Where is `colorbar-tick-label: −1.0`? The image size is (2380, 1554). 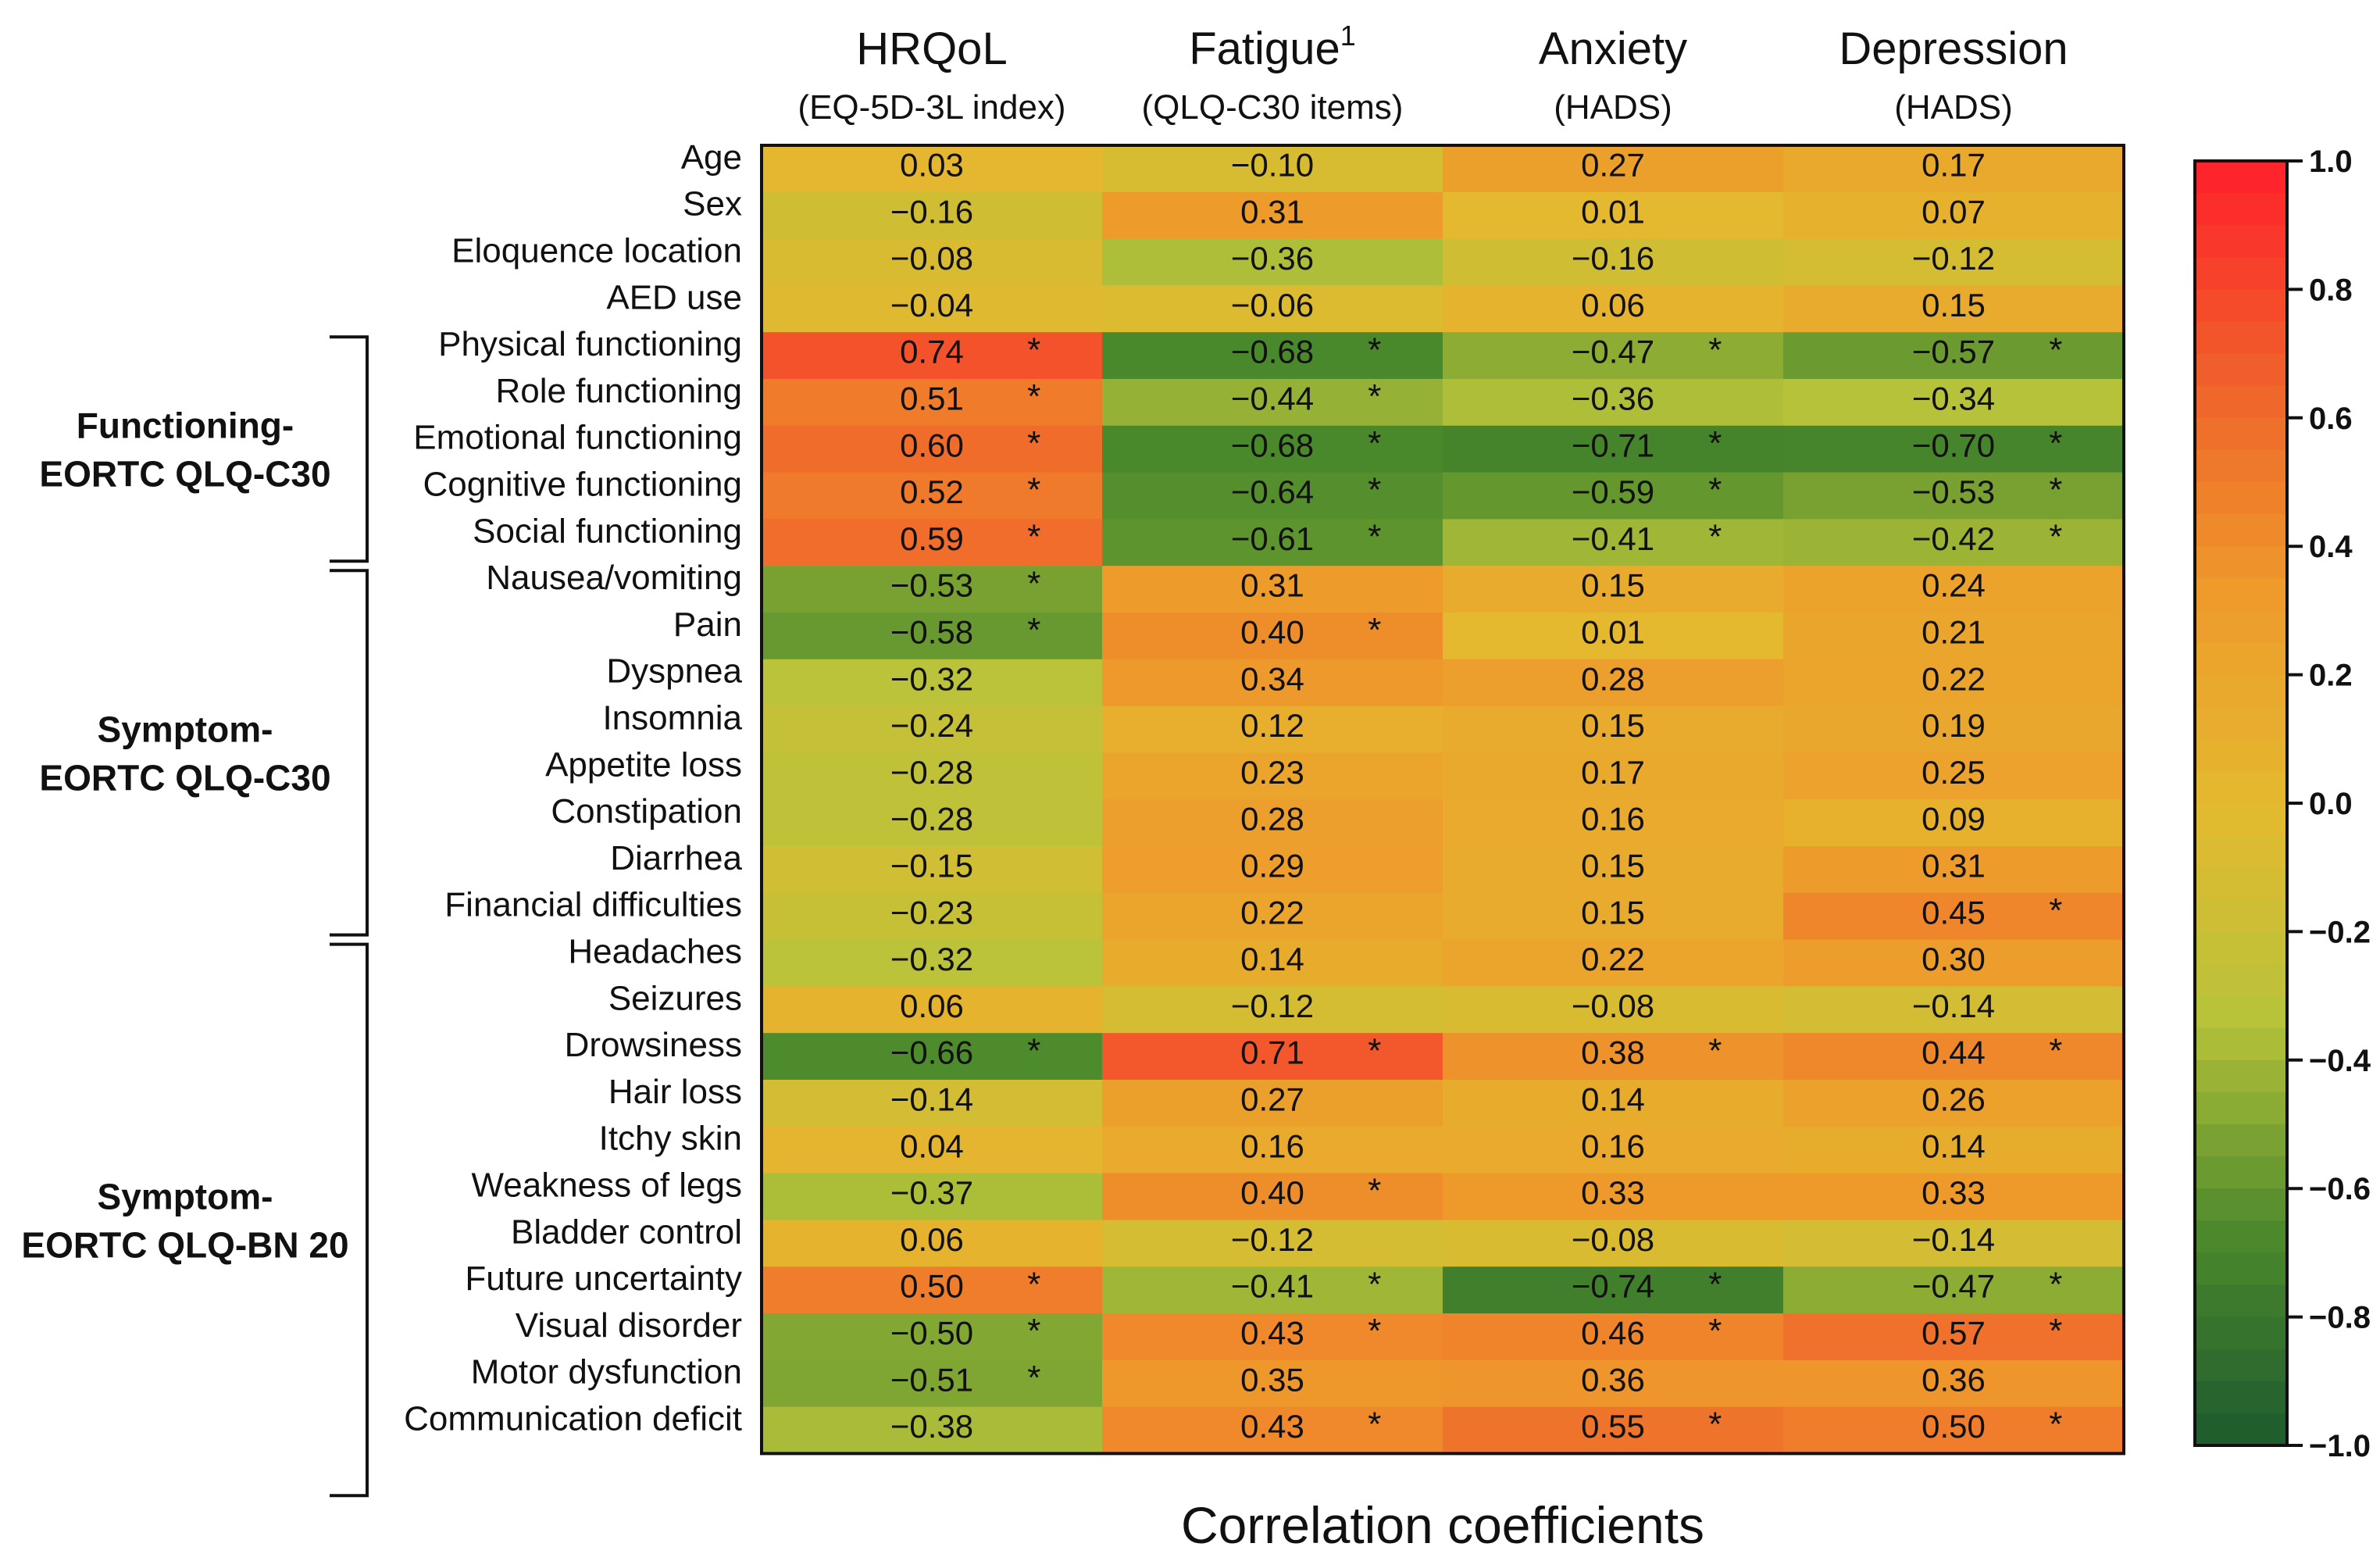 colorbar-tick-label: −1.0 is located at coordinates (2340, 1446).